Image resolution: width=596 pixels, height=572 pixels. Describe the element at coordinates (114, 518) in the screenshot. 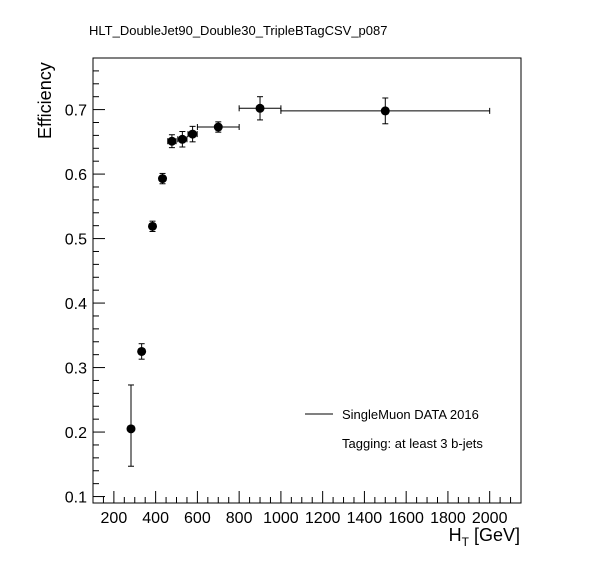

I see `x-tick-label: 200` at that location.